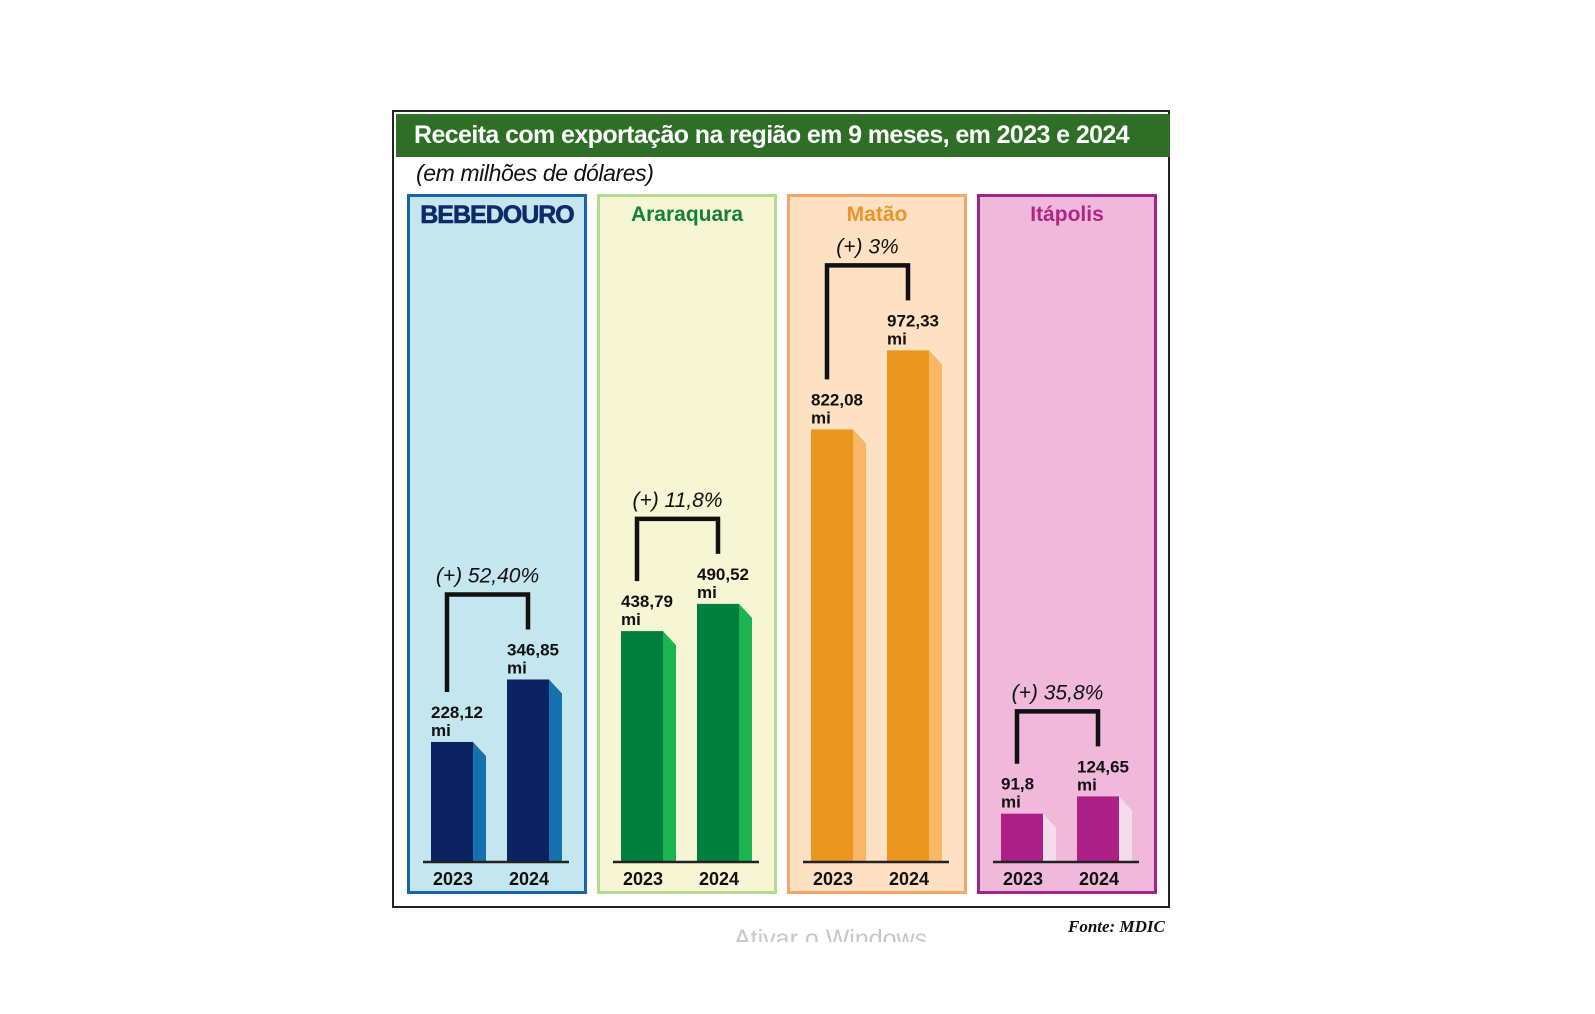  I want to click on year-label-araraquara-2023: 2023, so click(643, 879).